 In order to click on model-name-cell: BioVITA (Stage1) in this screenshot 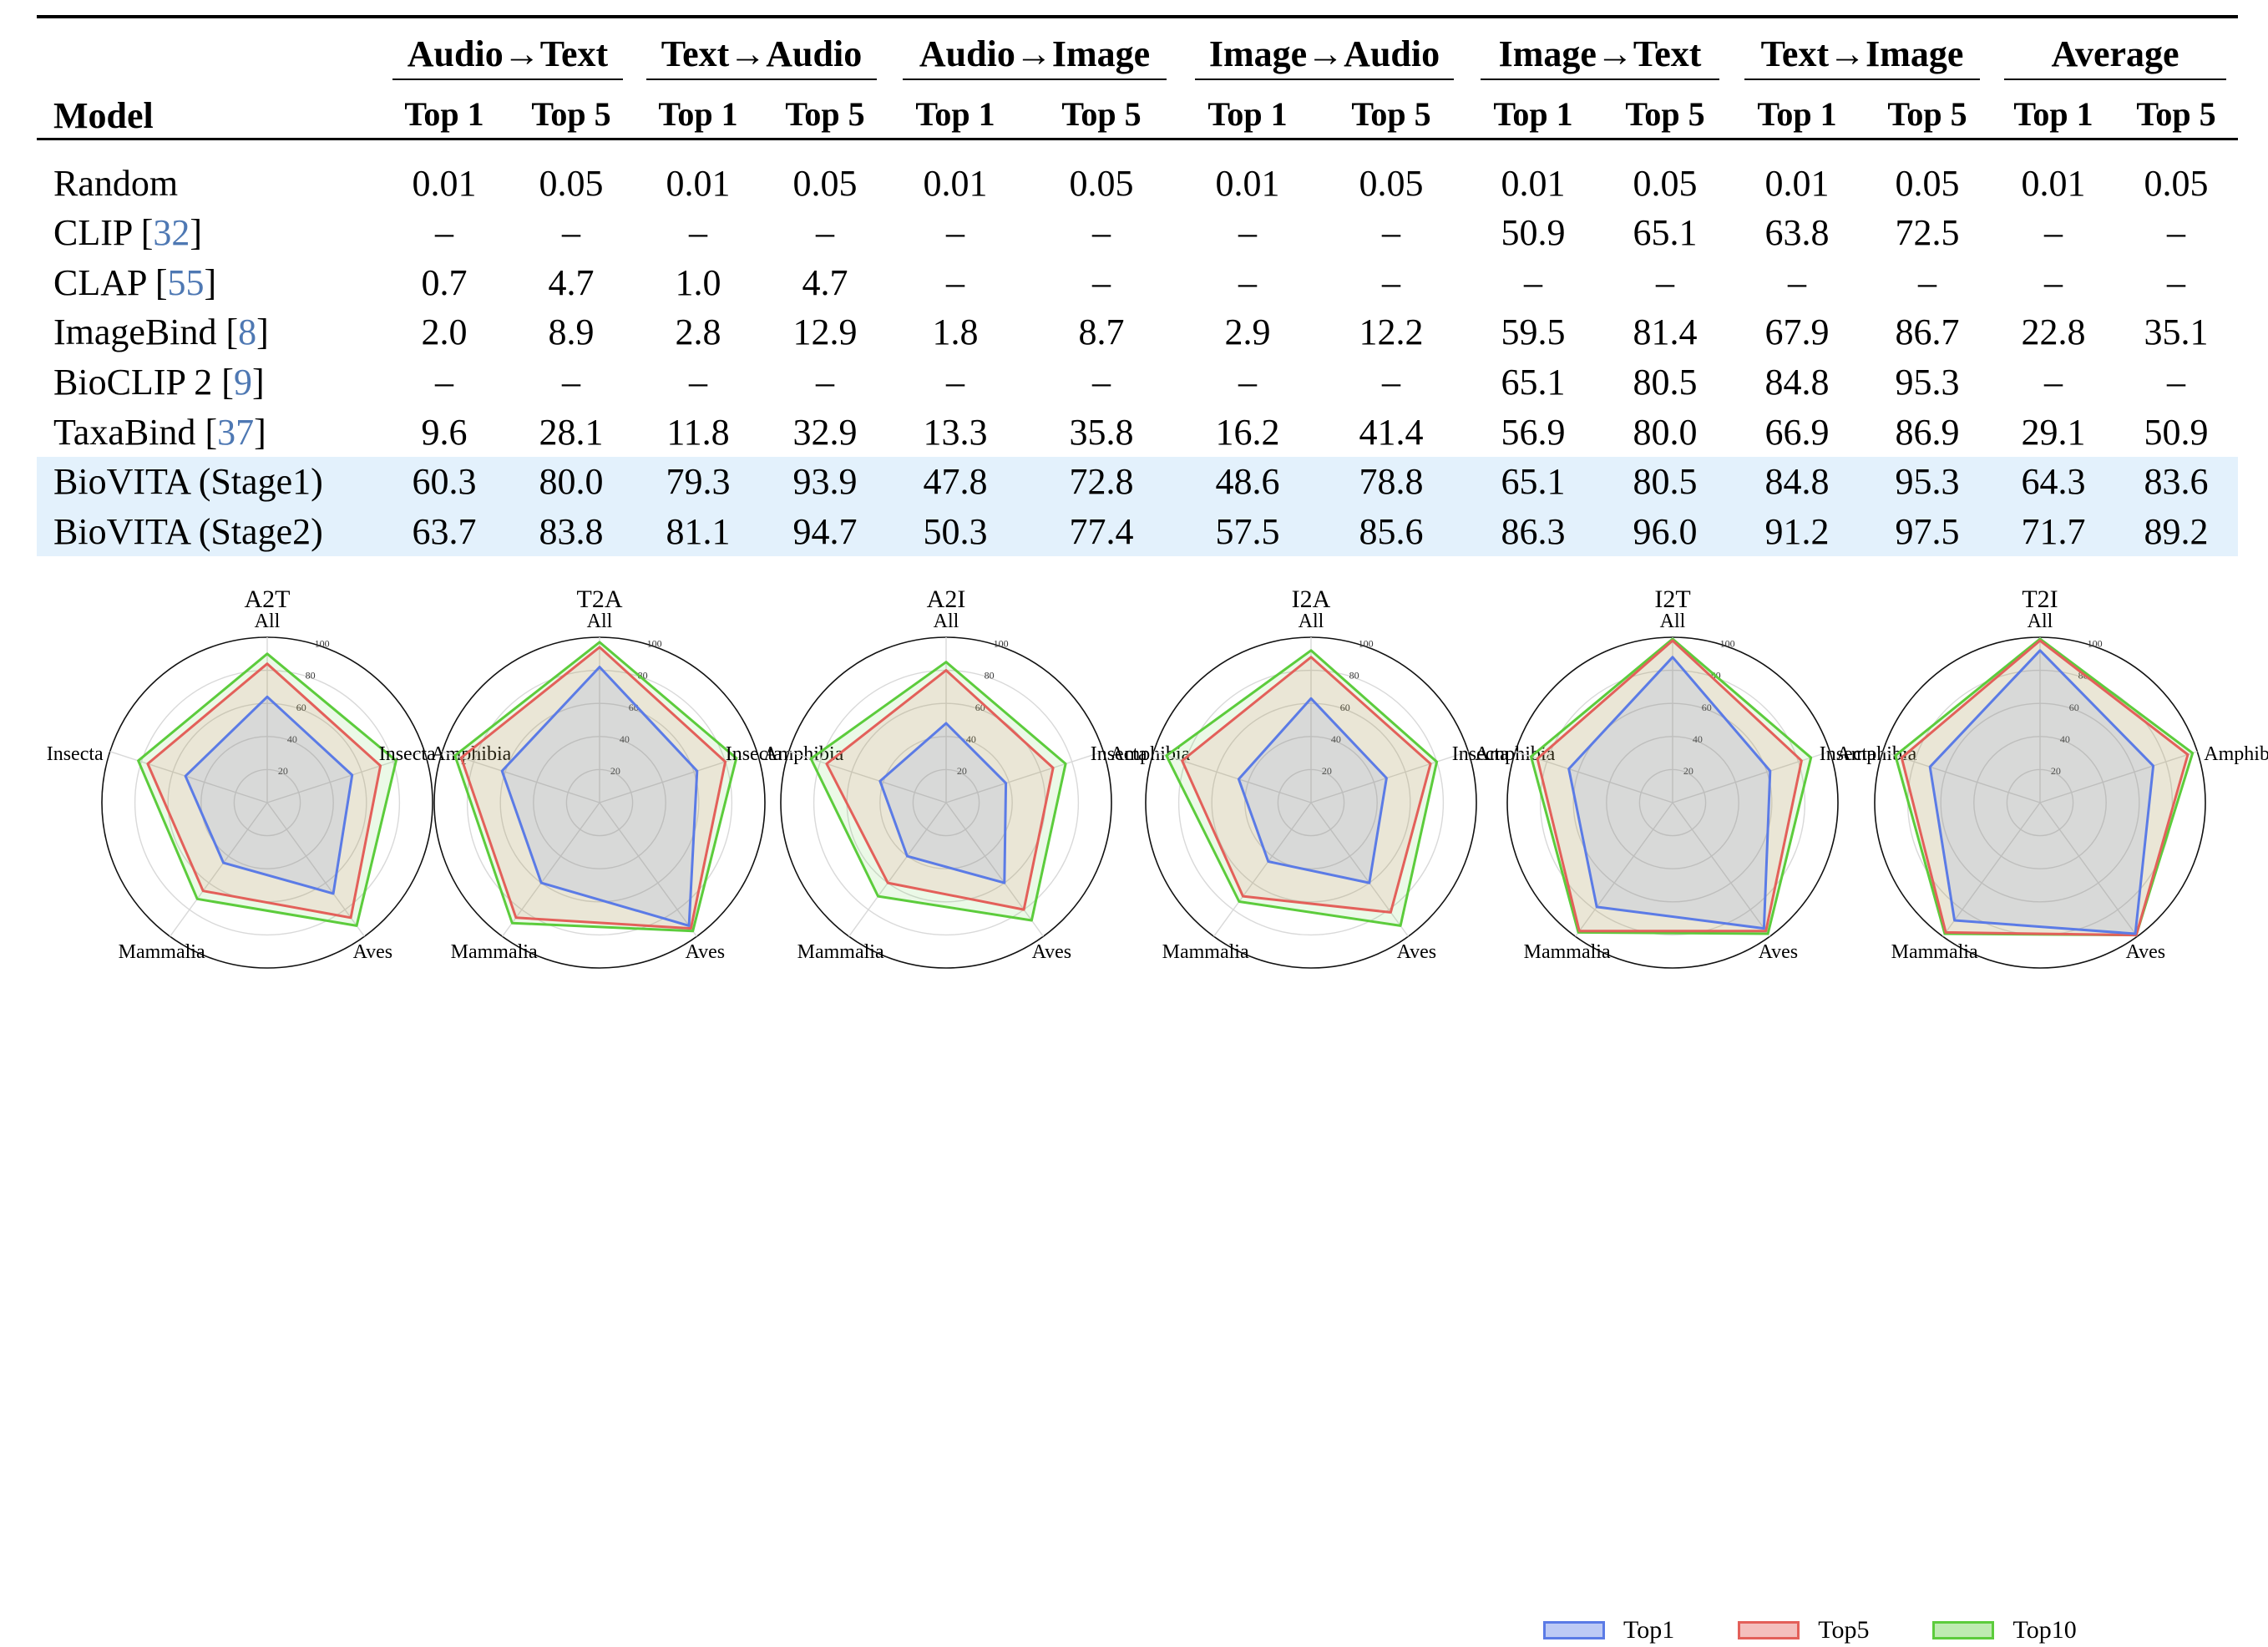, I will do `click(209, 482)`.